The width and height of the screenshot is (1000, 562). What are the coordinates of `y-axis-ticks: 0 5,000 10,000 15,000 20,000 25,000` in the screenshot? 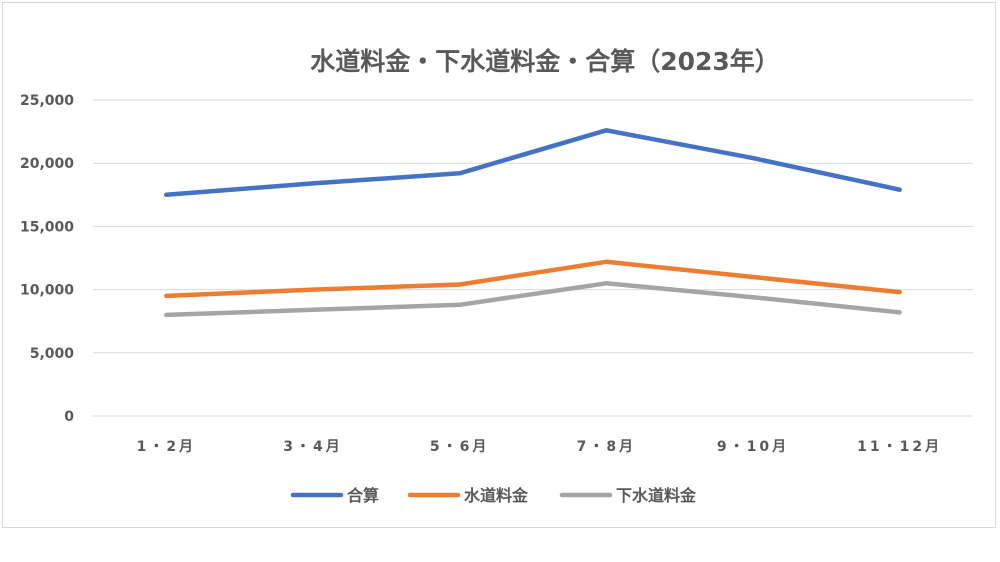 It's located at (47, 259).